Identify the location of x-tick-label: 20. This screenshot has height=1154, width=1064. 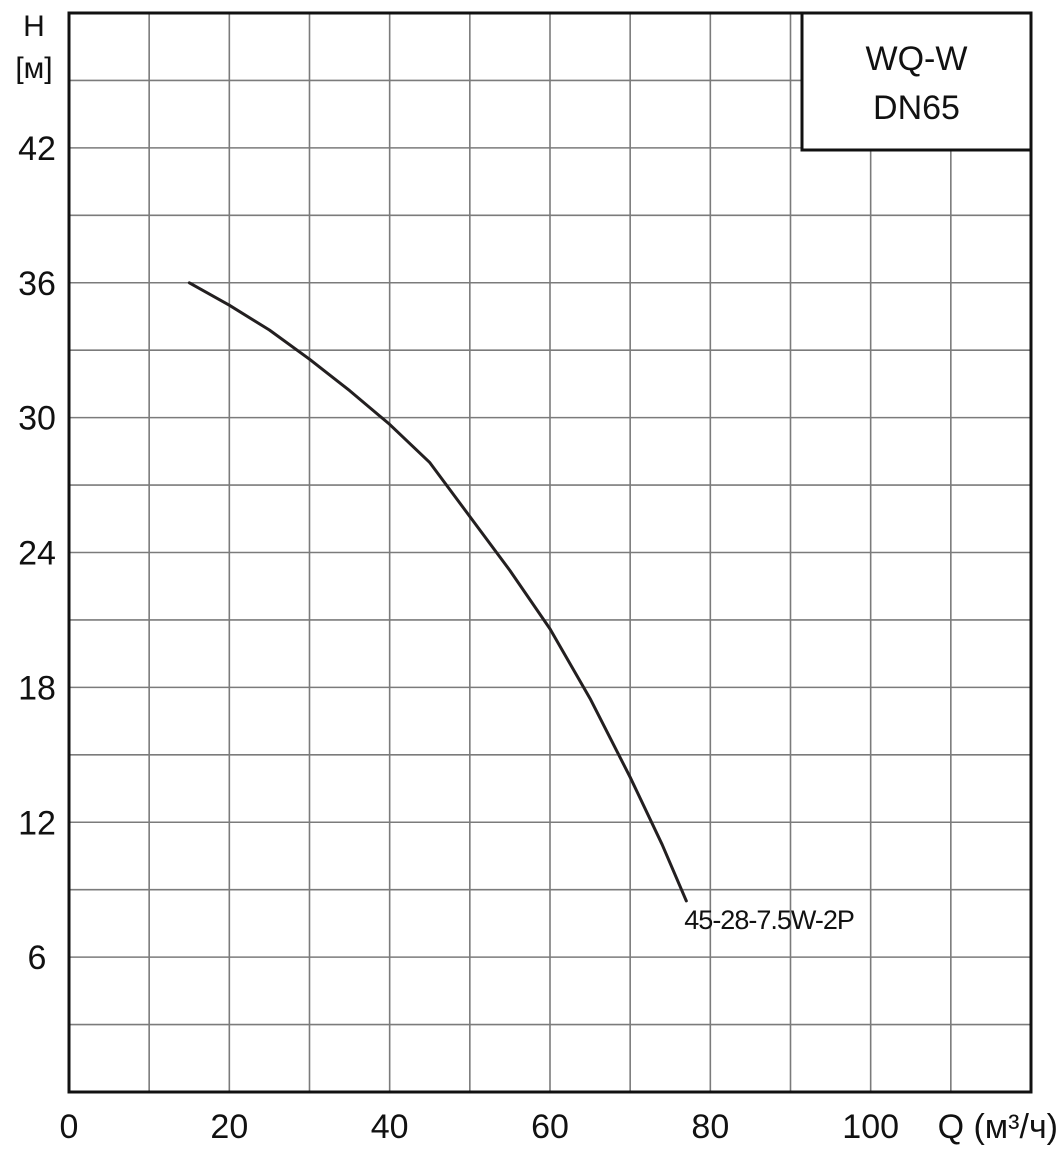
(229, 1127).